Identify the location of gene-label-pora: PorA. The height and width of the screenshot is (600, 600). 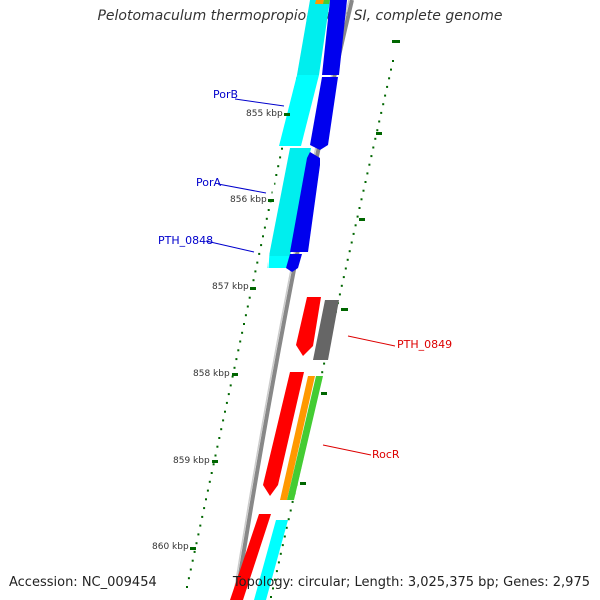
(208, 182).